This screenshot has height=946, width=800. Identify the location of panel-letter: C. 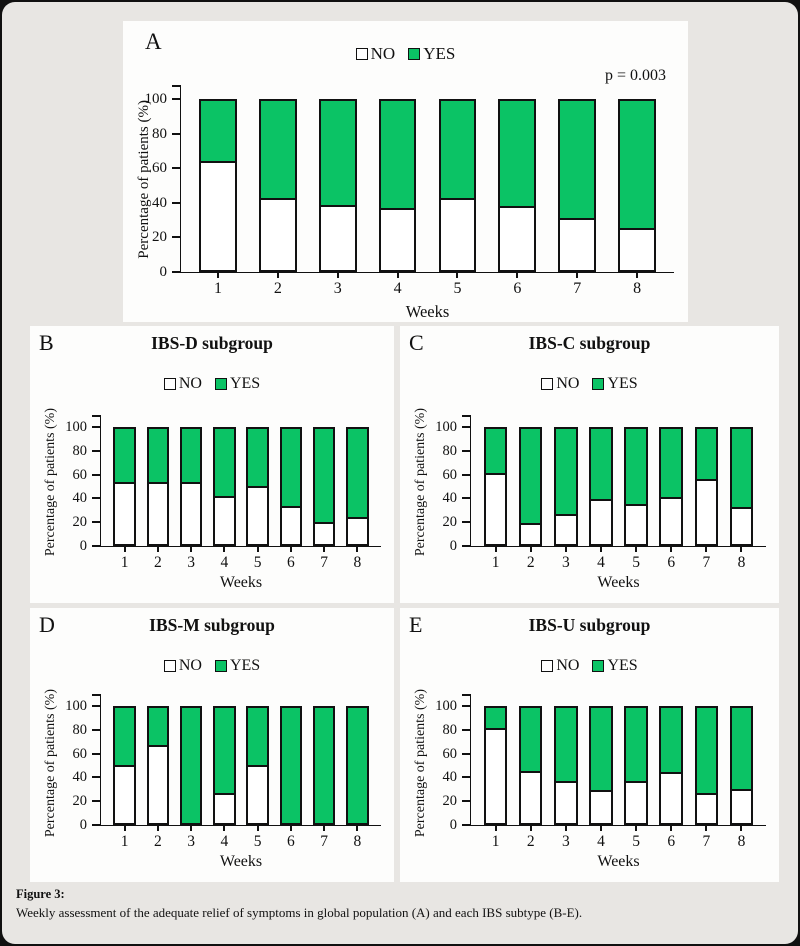
(416, 342).